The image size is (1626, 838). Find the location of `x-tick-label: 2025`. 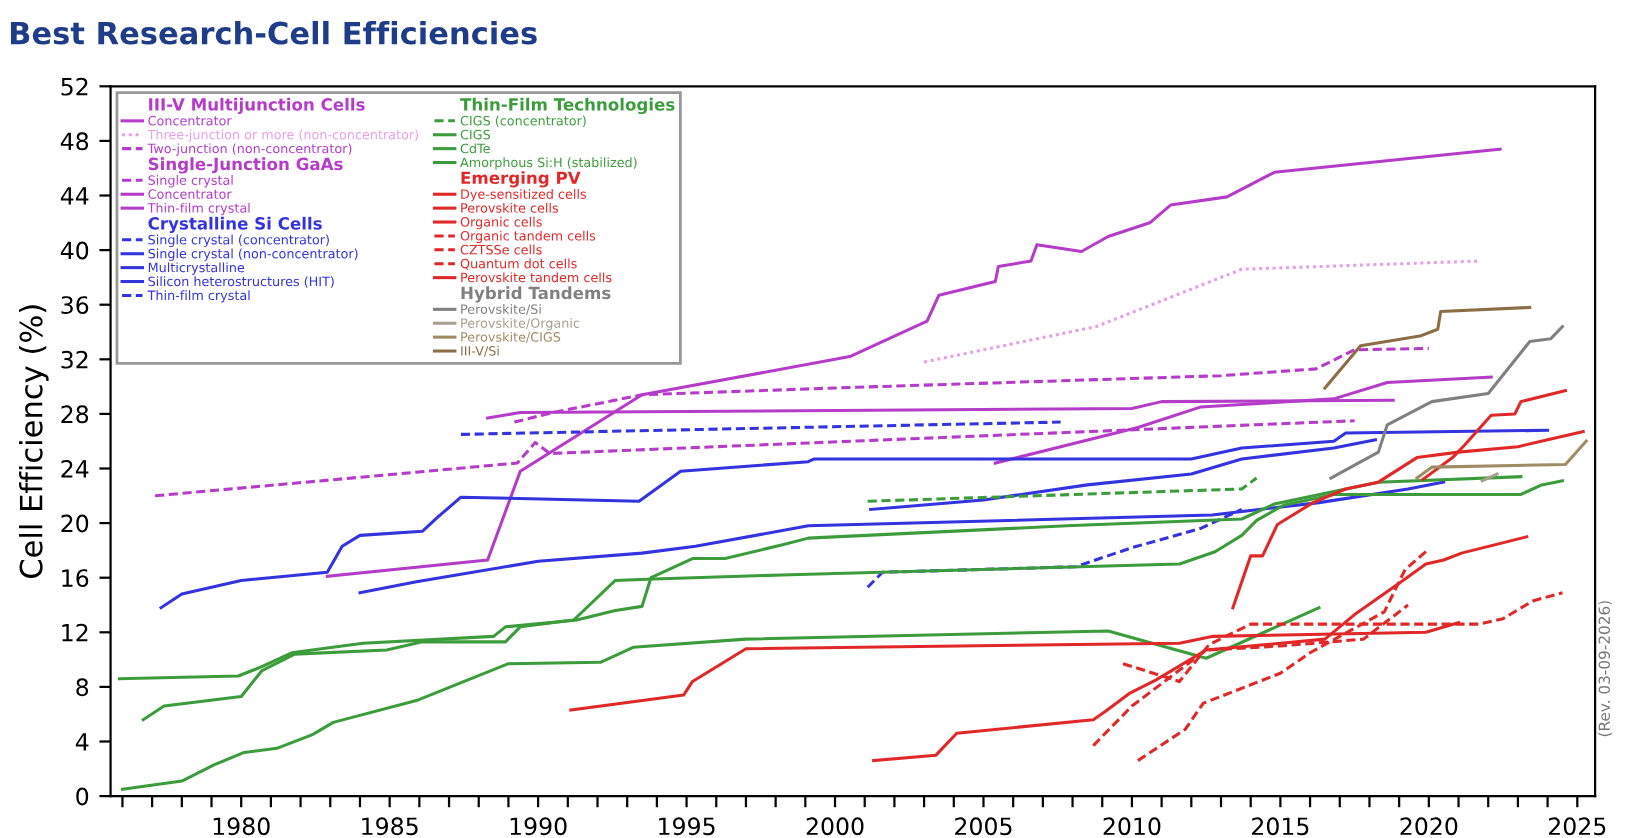

x-tick-label: 2025 is located at coordinates (1577, 826).